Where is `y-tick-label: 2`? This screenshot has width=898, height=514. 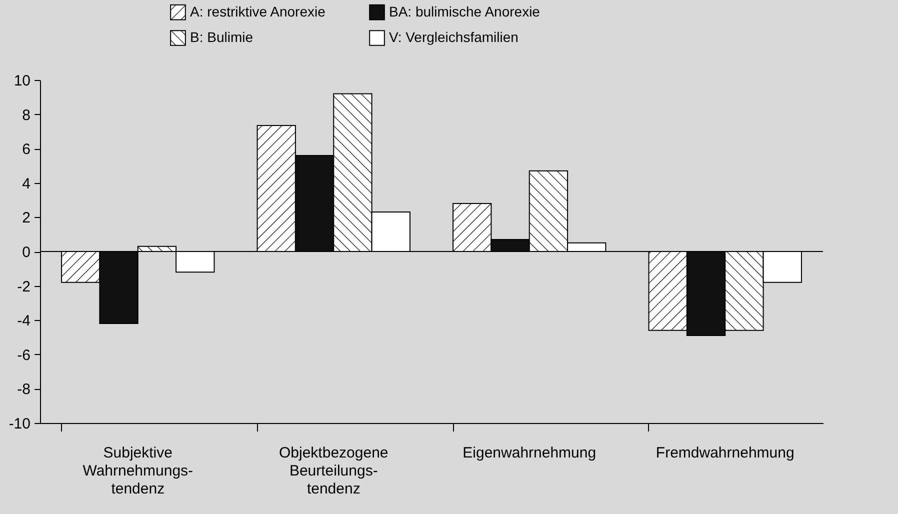
y-tick-label: 2 is located at coordinates (26, 218).